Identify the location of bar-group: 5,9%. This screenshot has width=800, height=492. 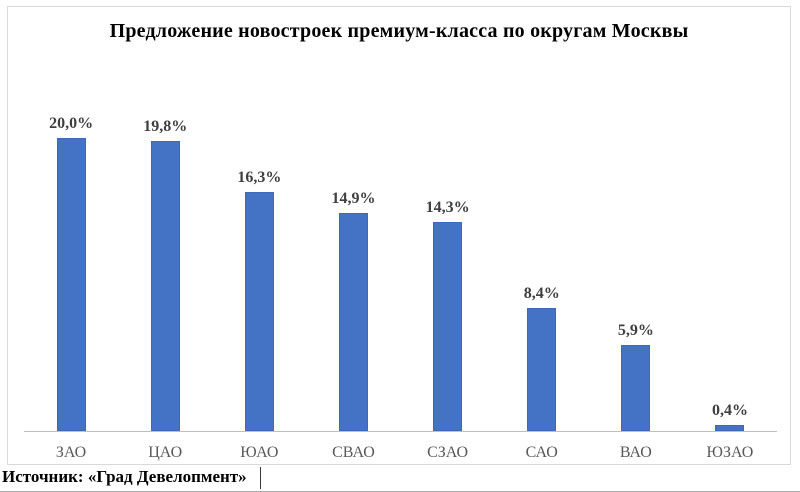
(636, 376).